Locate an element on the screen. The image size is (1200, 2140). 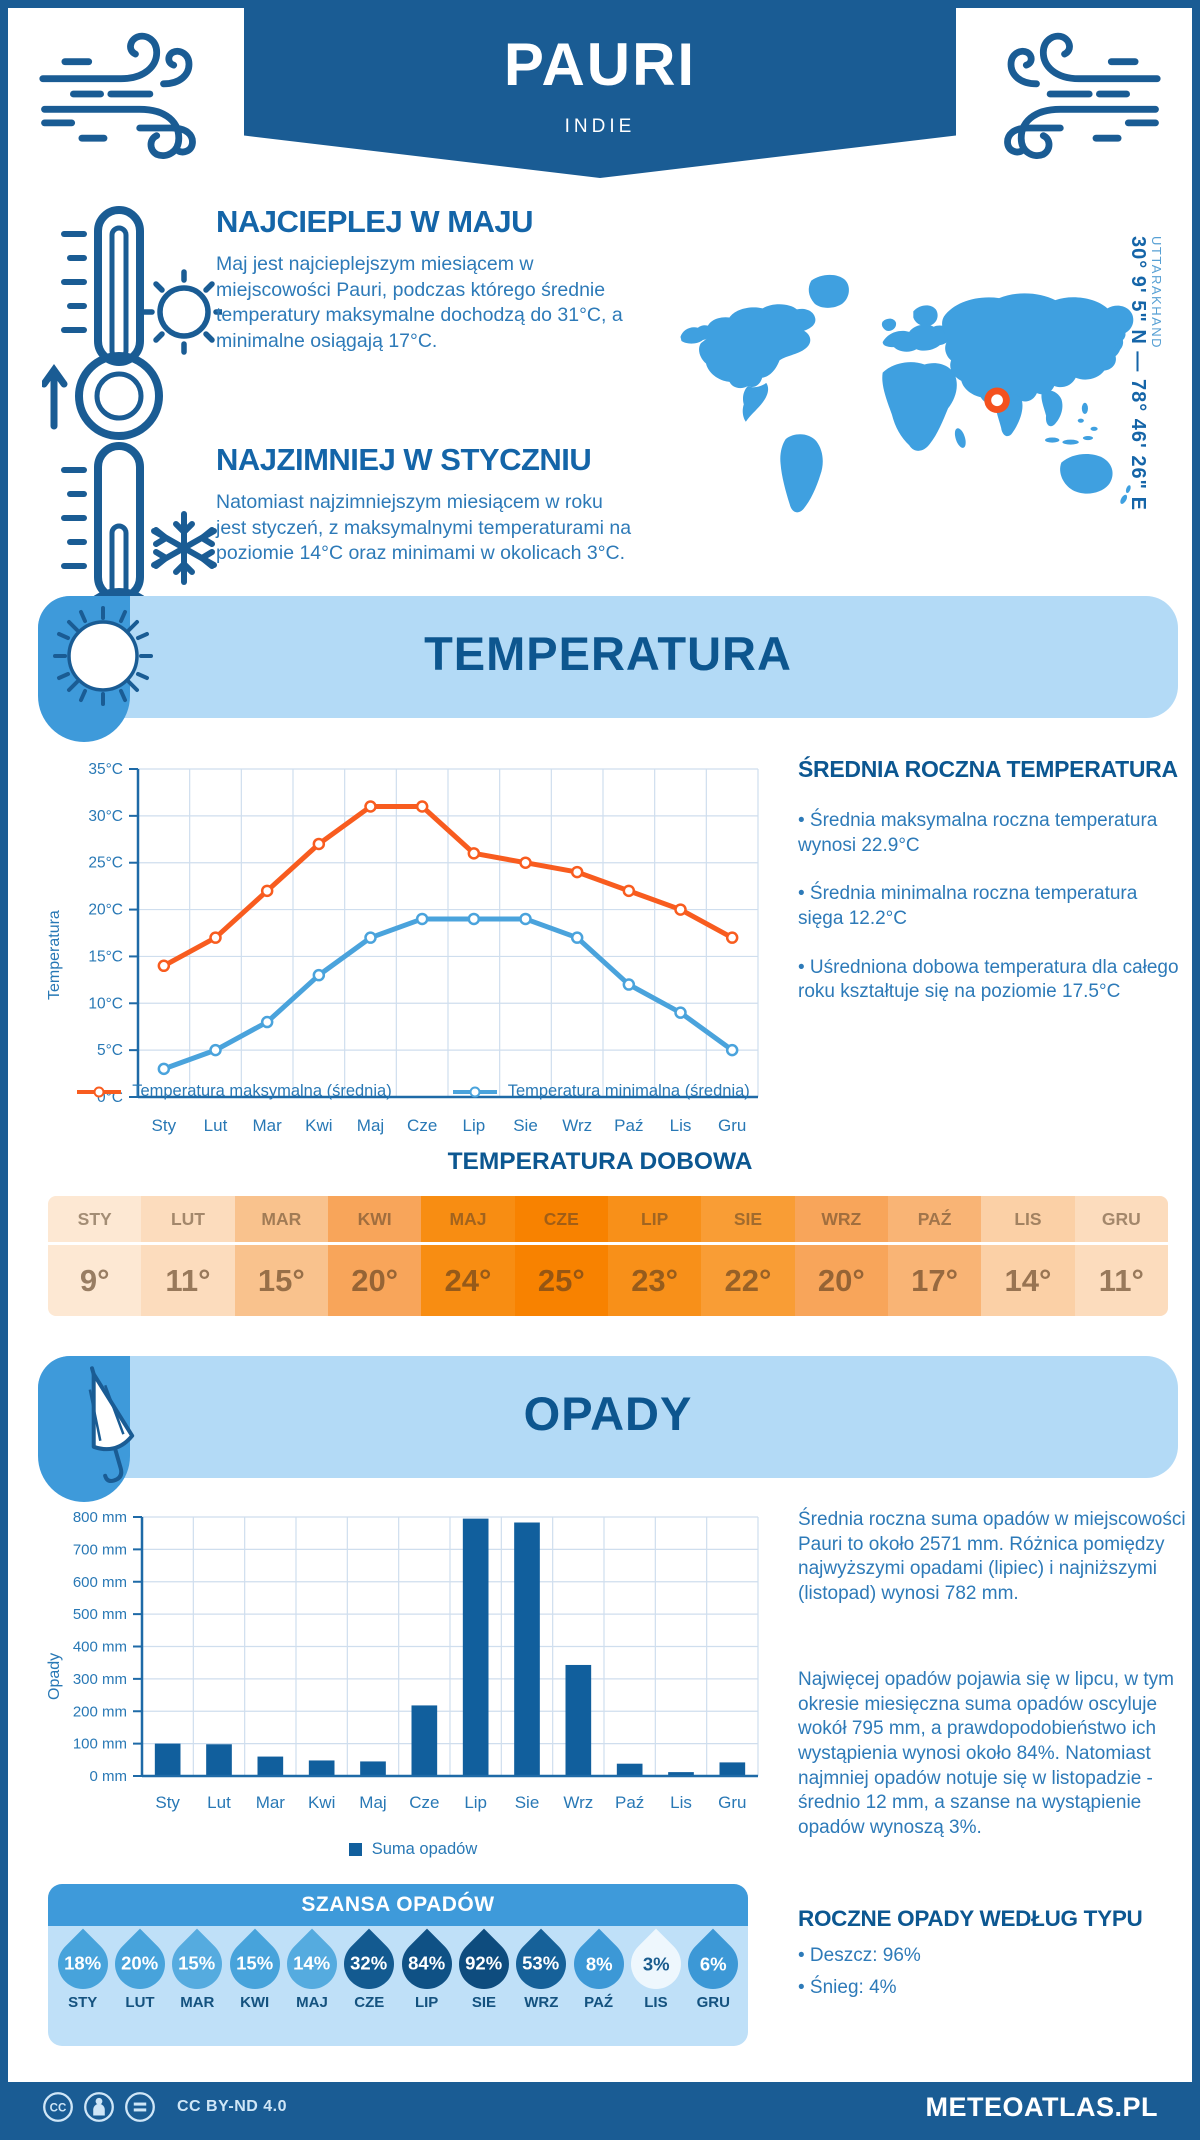
snowflake-icon is located at coordinates (184, 548).